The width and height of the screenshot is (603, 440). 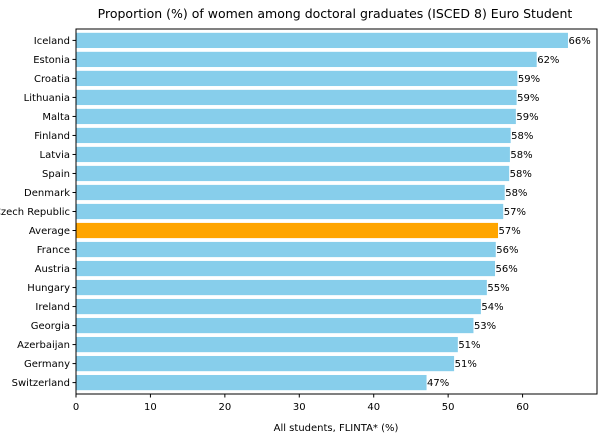 What do you see at coordinates (293, 173) in the screenshot?
I see `bar-spain` at bounding box center [293, 173].